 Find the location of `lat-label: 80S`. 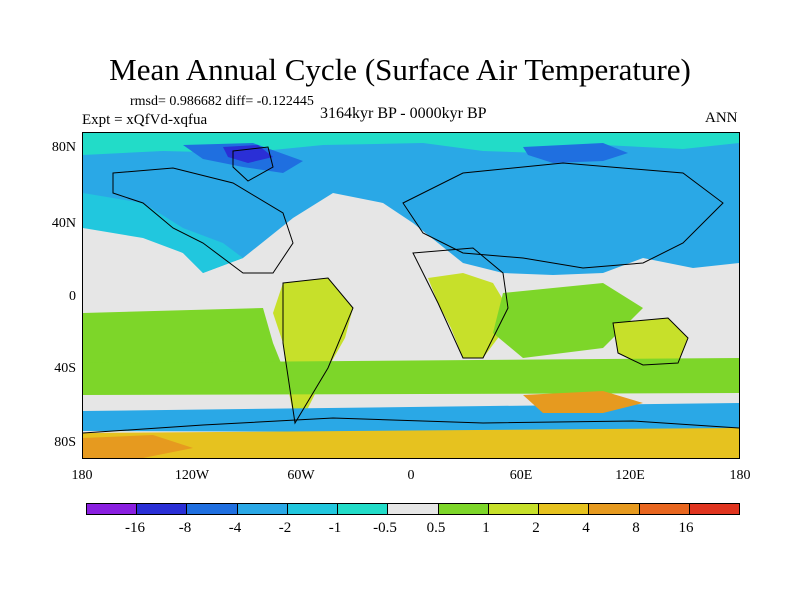

lat-label: 80S is located at coordinates (65, 442).